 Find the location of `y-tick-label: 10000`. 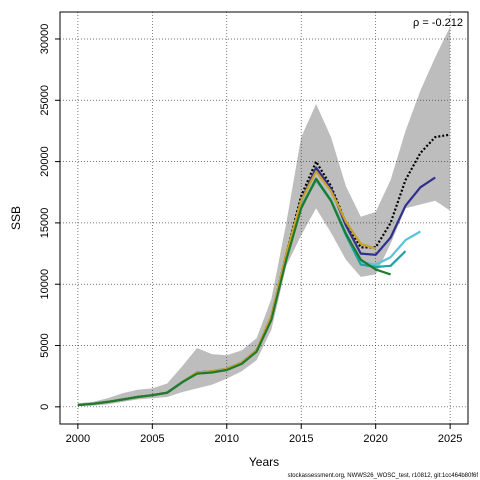

y-tick-label: 10000 is located at coordinates (45, 284).